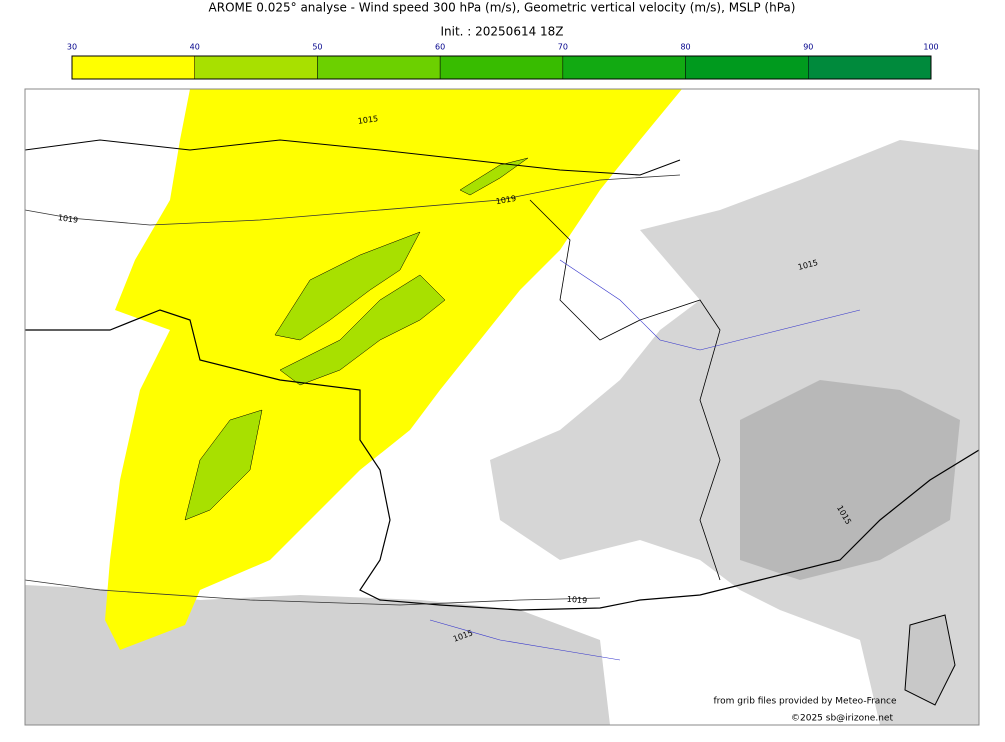  I want to click on colorbar-tick-label: 90, so click(808, 47).